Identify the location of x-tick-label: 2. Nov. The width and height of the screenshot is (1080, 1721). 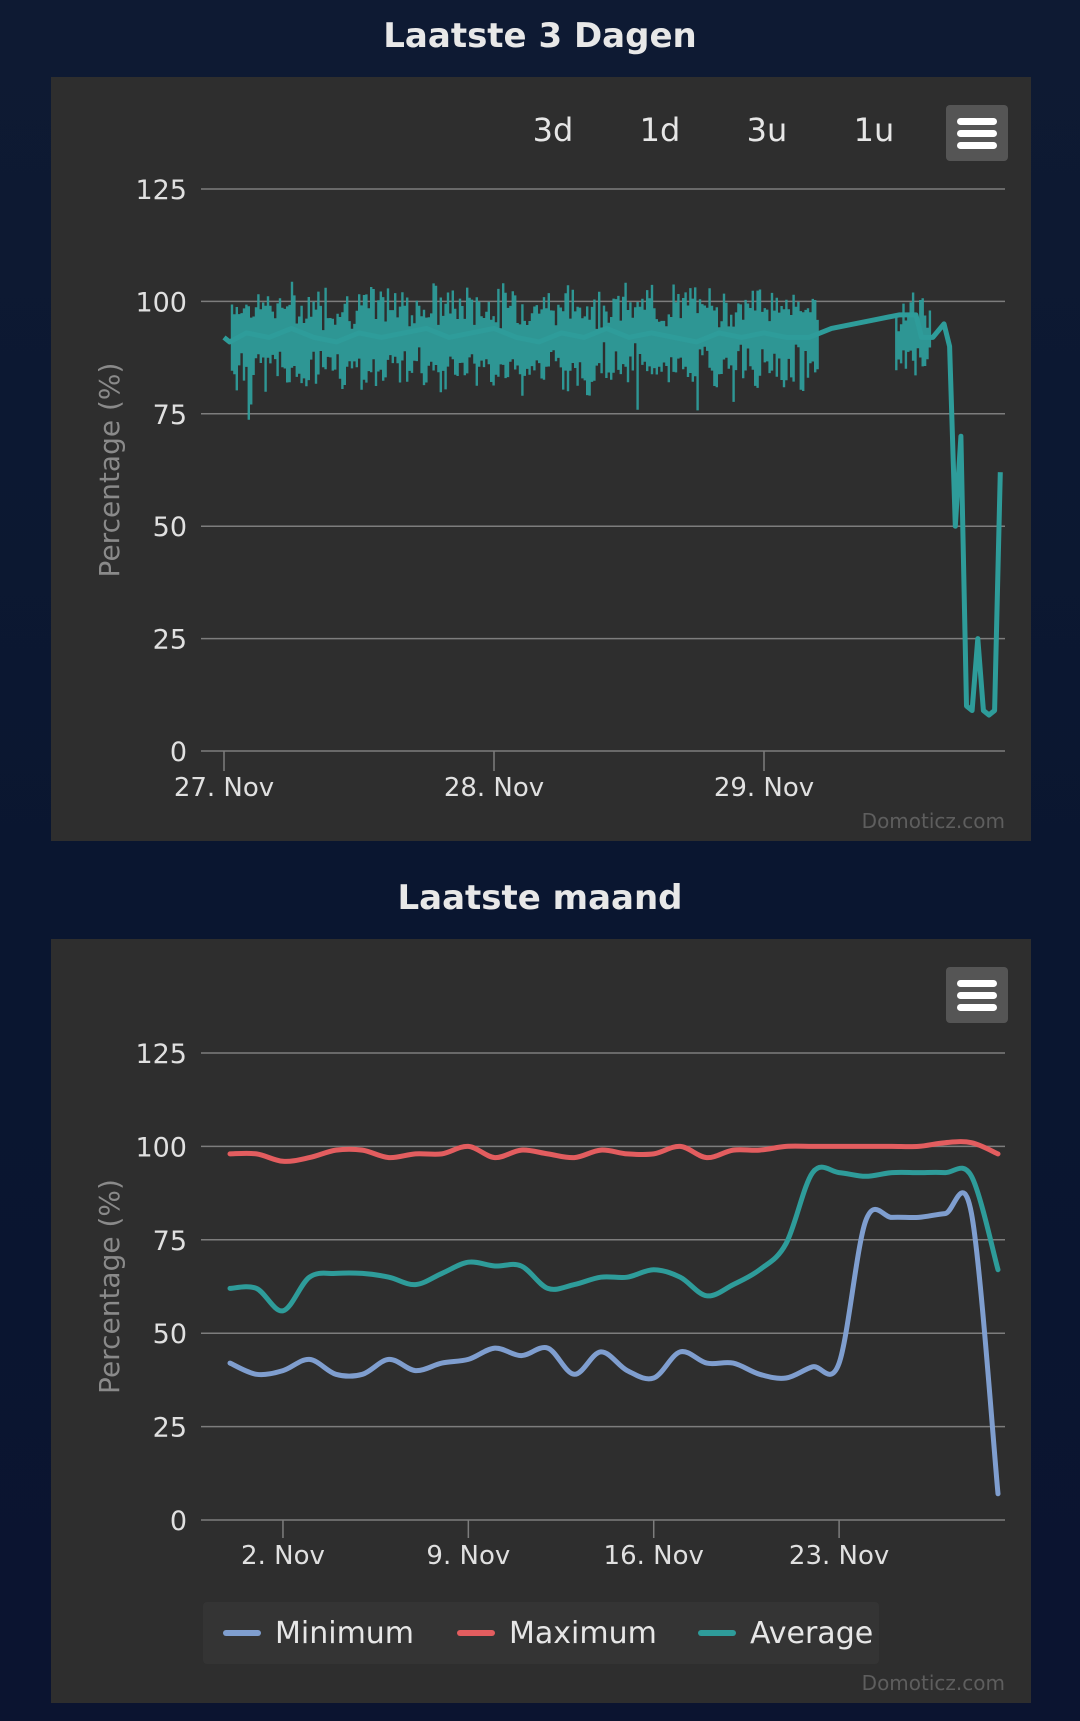
(283, 1556).